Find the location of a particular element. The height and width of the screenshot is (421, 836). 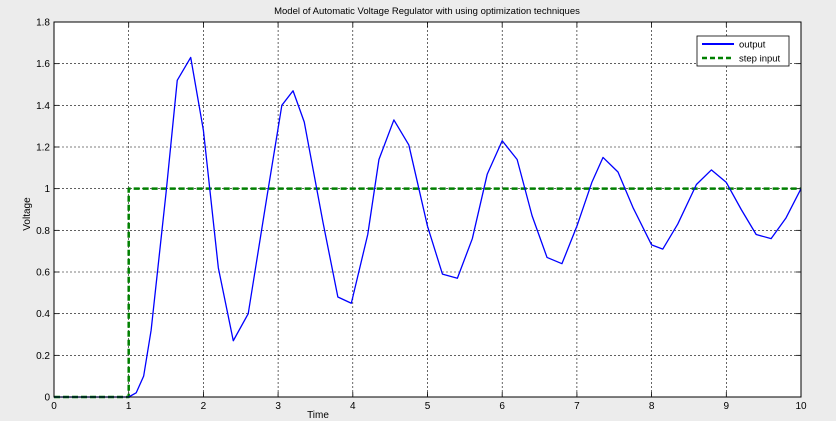

x-tick-label: 5 is located at coordinates (428, 406).